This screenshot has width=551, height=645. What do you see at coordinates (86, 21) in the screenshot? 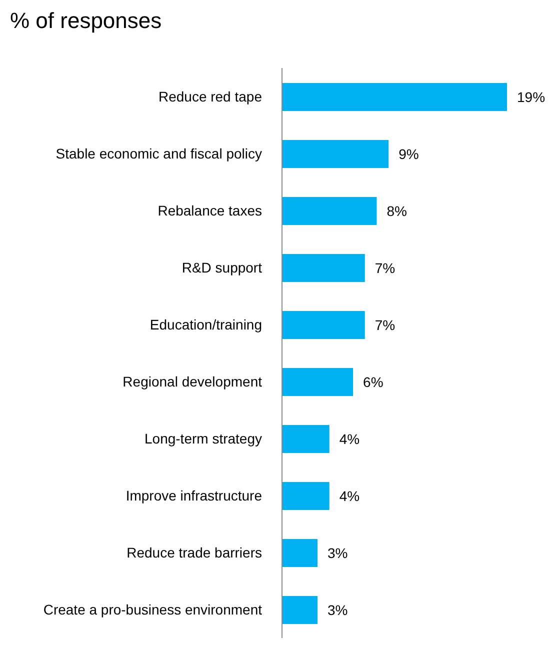
I see `text: % of responses` at bounding box center [86, 21].